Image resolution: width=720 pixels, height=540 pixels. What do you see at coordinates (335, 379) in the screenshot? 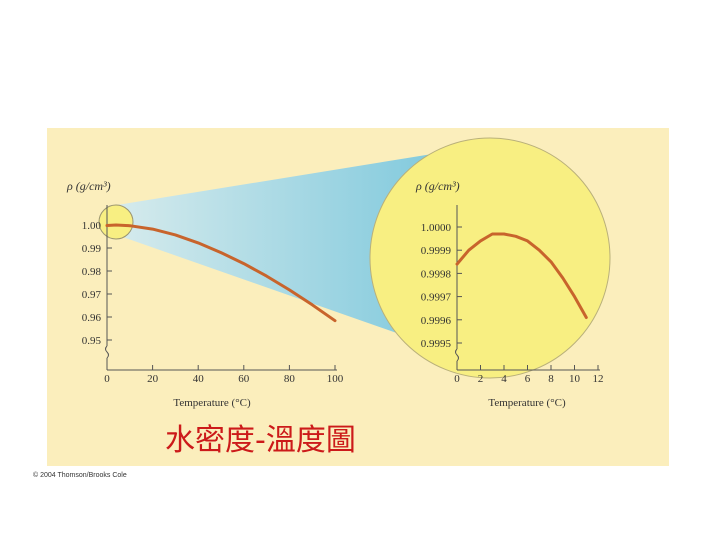
I see `x-tick-label: 100` at bounding box center [335, 379].